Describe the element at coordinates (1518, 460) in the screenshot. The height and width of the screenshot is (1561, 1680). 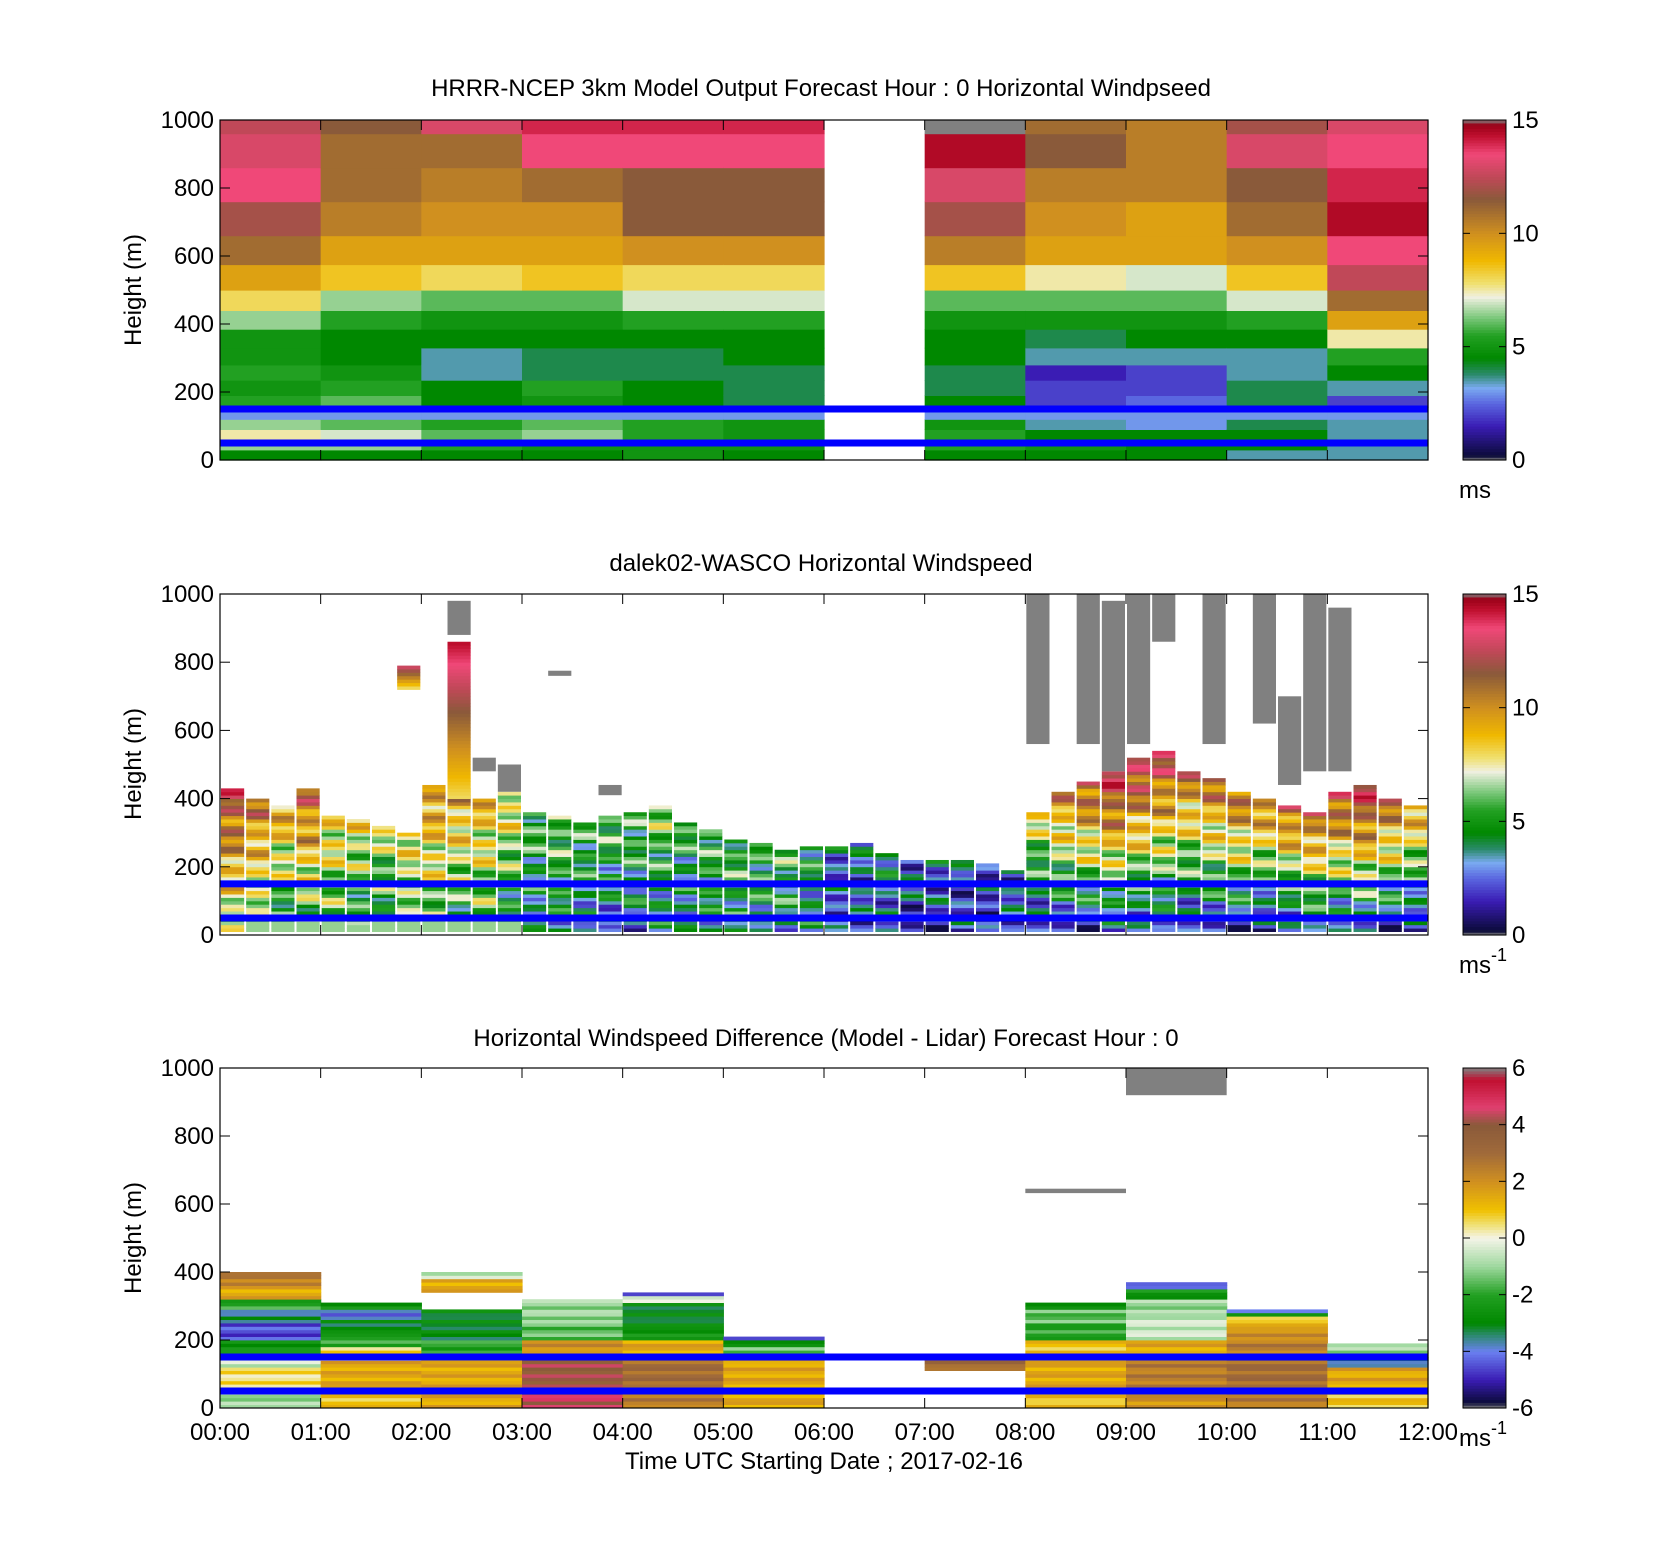
I see `colorbar-tick-label: 0` at that location.